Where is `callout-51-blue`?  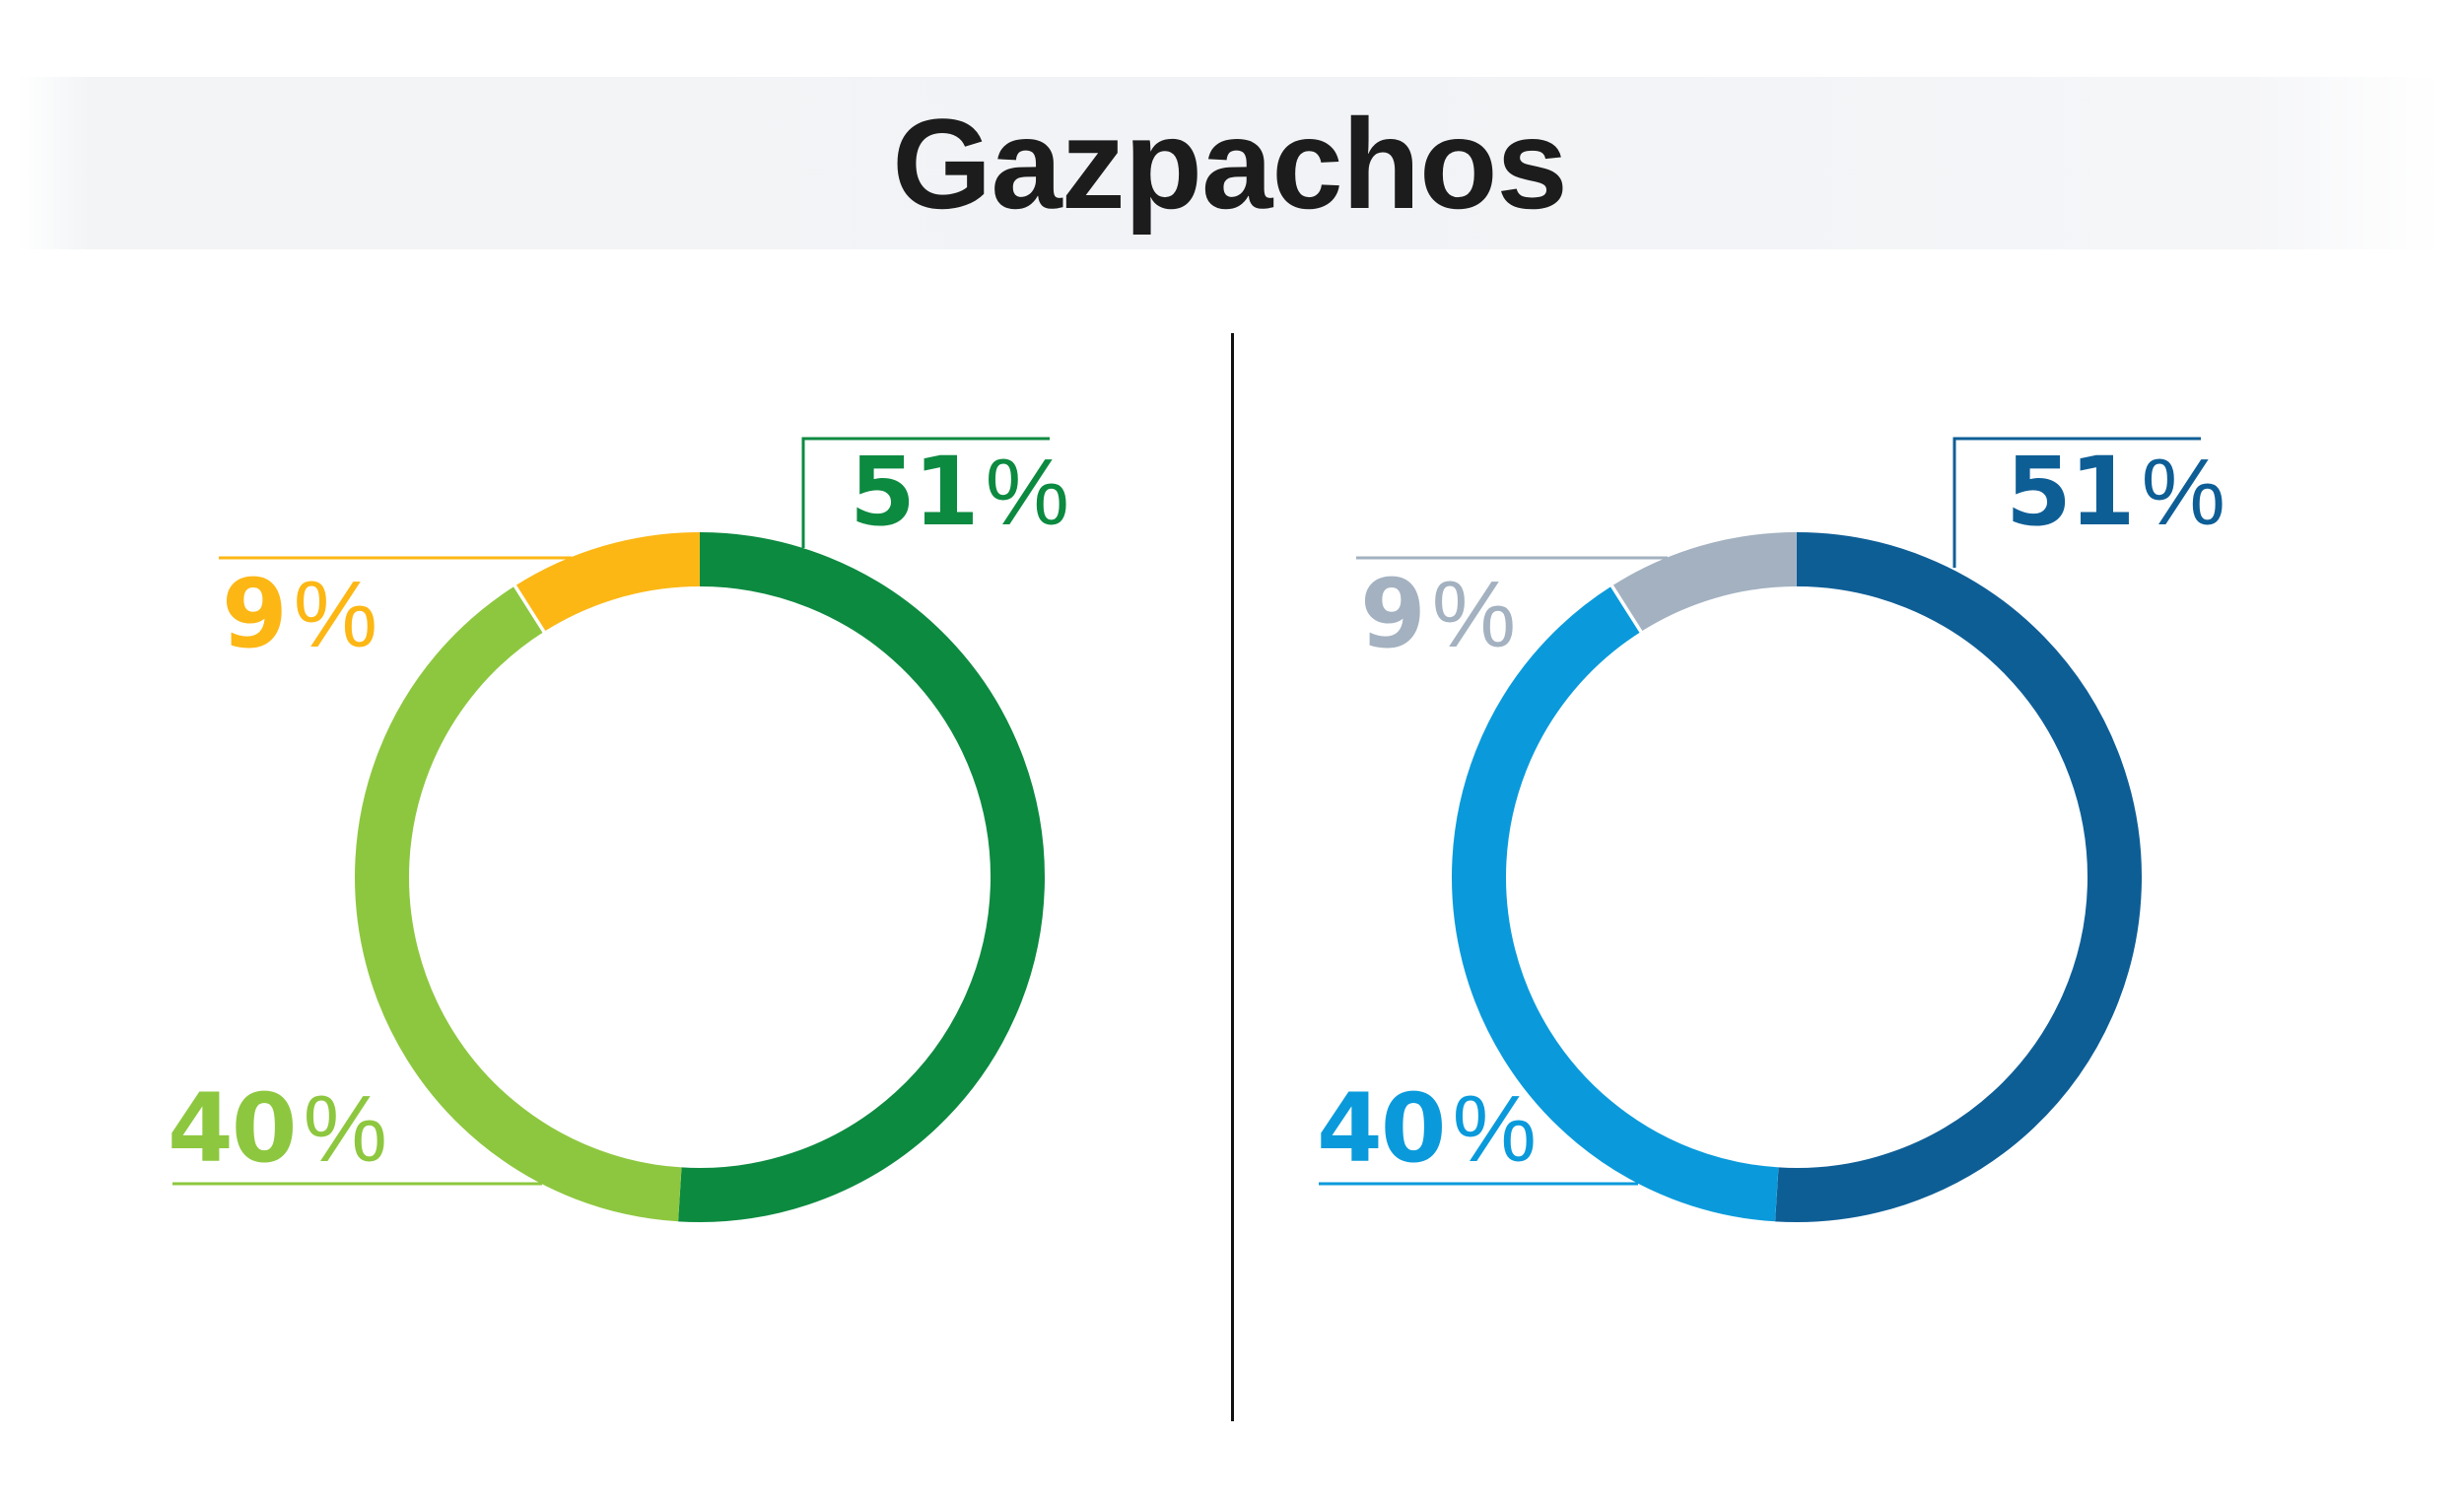
callout-51-blue is located at coordinates (2076, 502).